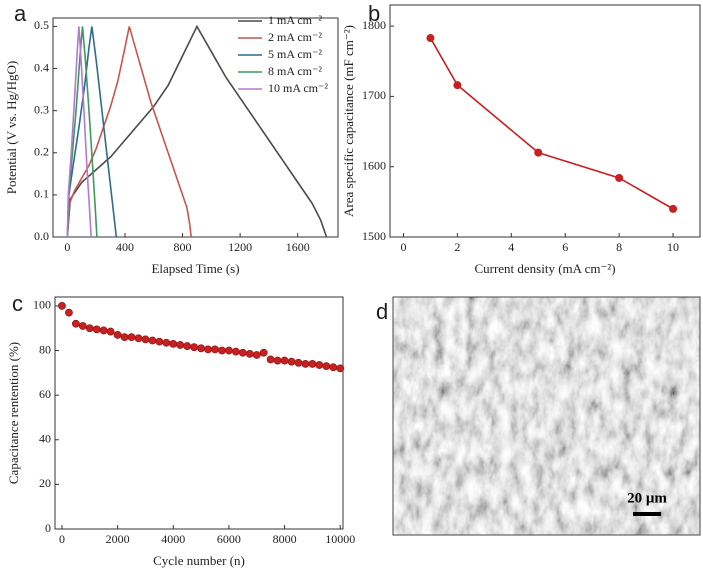 The image size is (703, 579). What do you see at coordinates (199, 560) in the screenshot?
I see `x-axis-label: Cycle number (n)` at bounding box center [199, 560].